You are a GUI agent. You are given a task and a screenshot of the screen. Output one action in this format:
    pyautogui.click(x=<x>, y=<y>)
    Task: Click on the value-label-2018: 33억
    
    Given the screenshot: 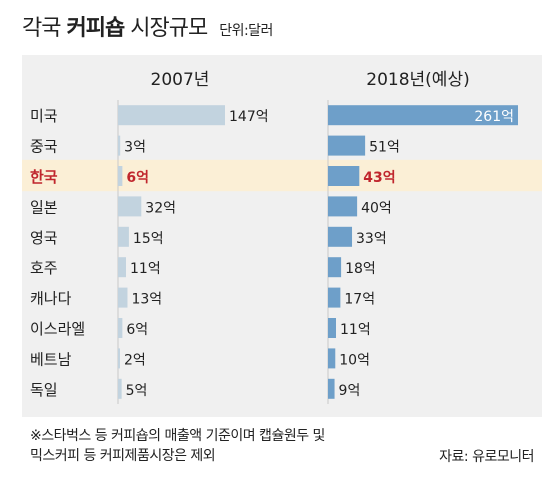 What is the action you would take?
    pyautogui.click(x=371, y=239)
    